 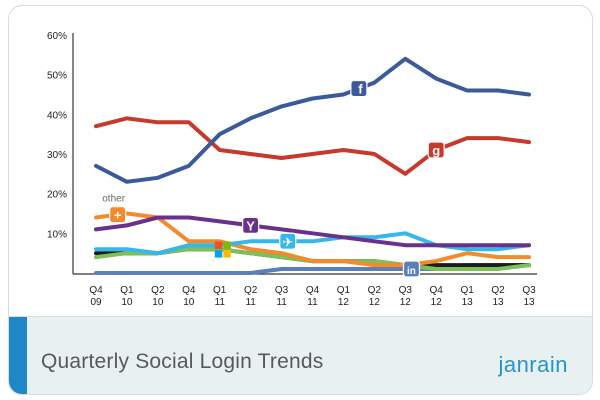 What do you see at coordinates (411, 271) in the screenshot?
I see `svg-text: in` at bounding box center [411, 271].